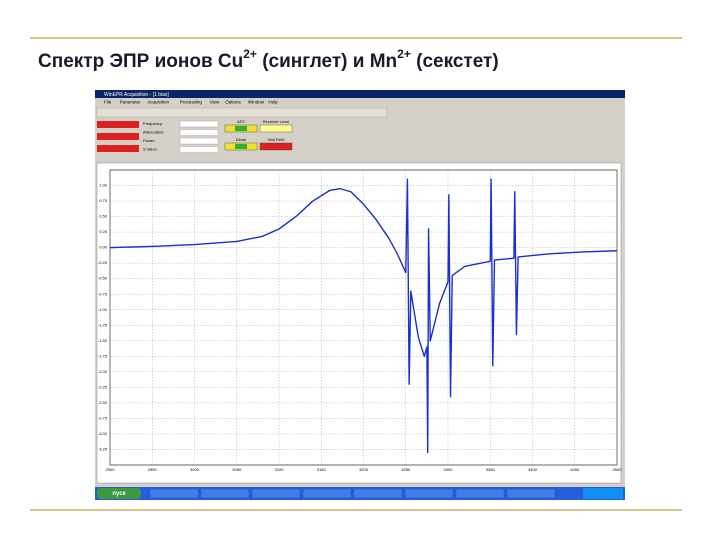  What do you see at coordinates (241, 121) in the screenshot?
I see `meter-label: AFC` at bounding box center [241, 121].